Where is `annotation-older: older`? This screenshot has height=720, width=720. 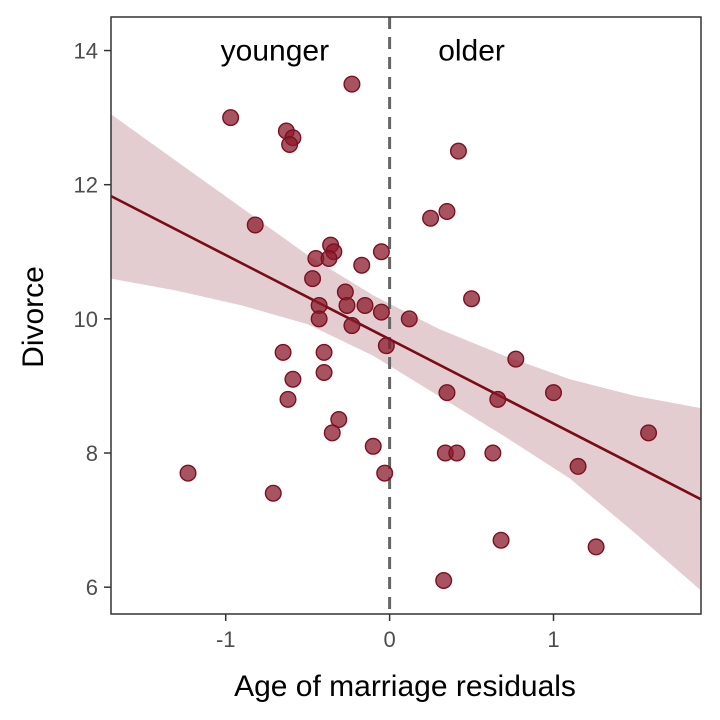 annotation-older: older is located at coordinates (471, 51).